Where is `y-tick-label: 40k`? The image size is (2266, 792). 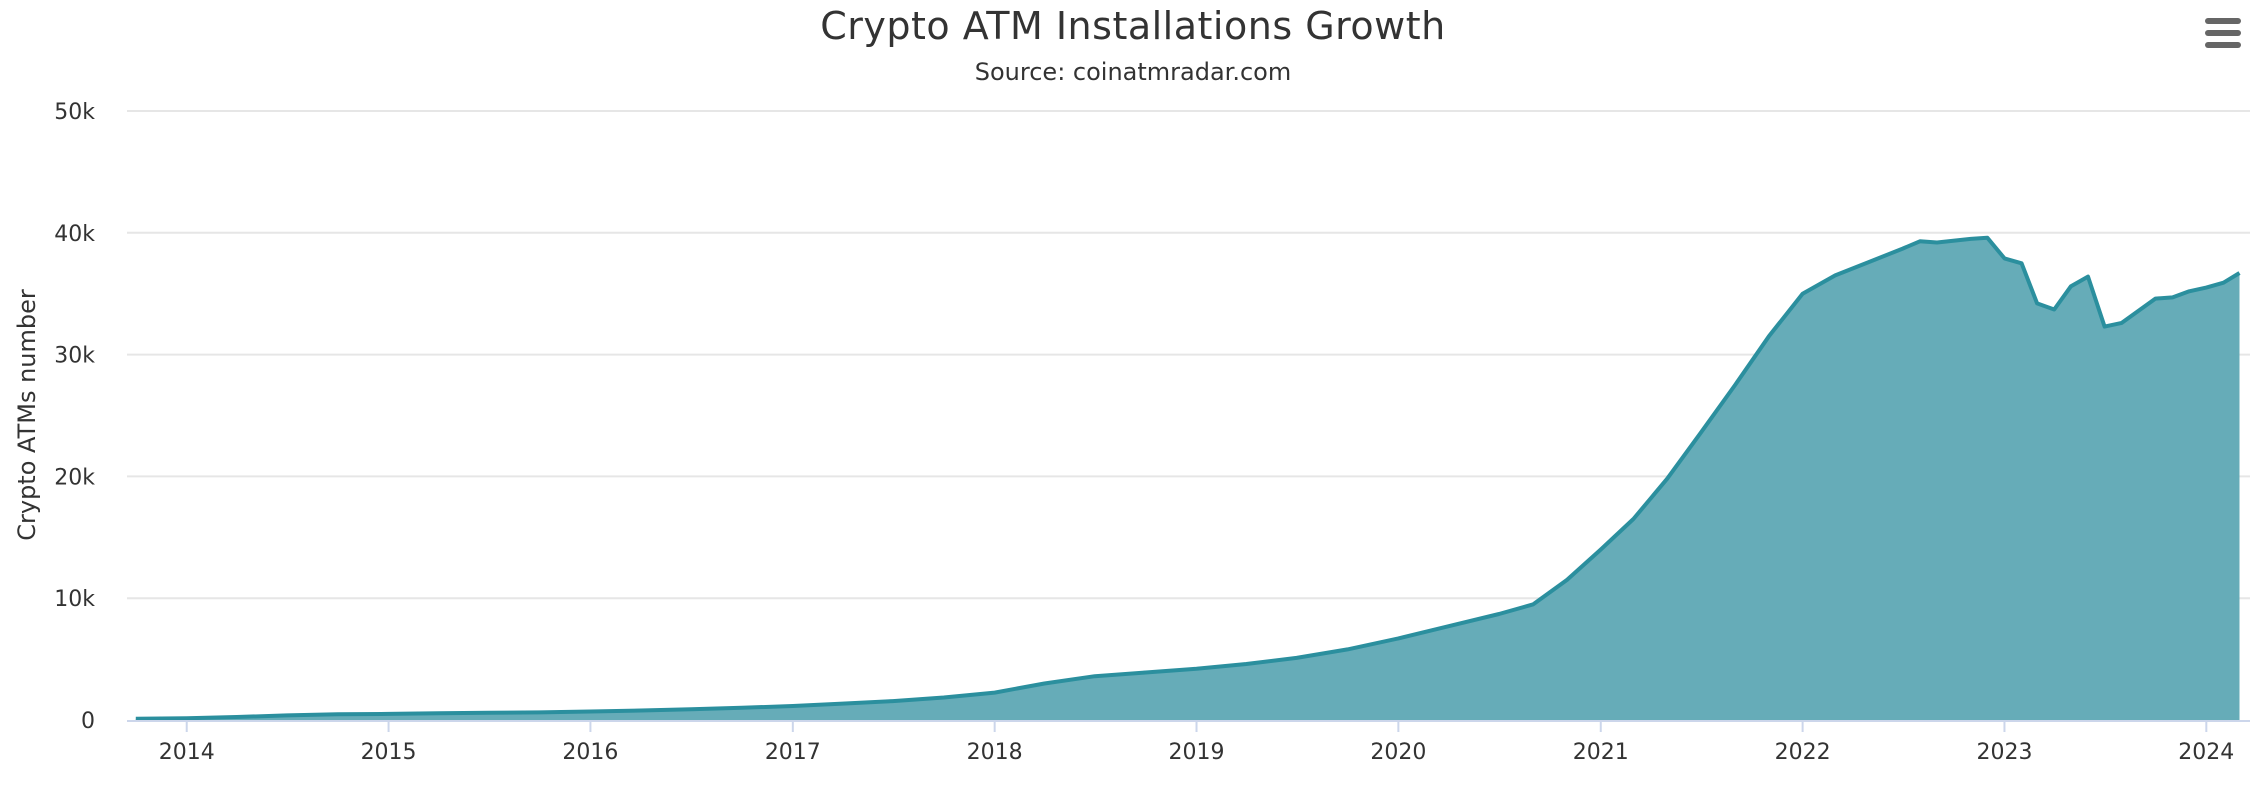 y-tick-label: 40k is located at coordinates (74, 234).